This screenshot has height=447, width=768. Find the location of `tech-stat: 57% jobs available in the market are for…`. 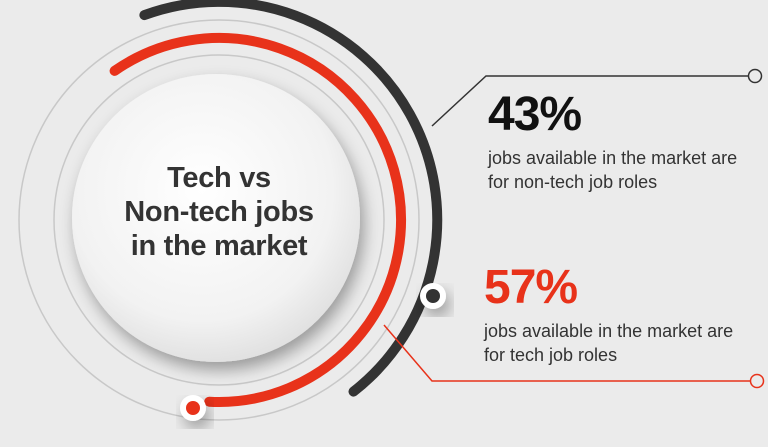

tech-stat: 57% jobs available in the market are for… is located at coordinates (608, 314).